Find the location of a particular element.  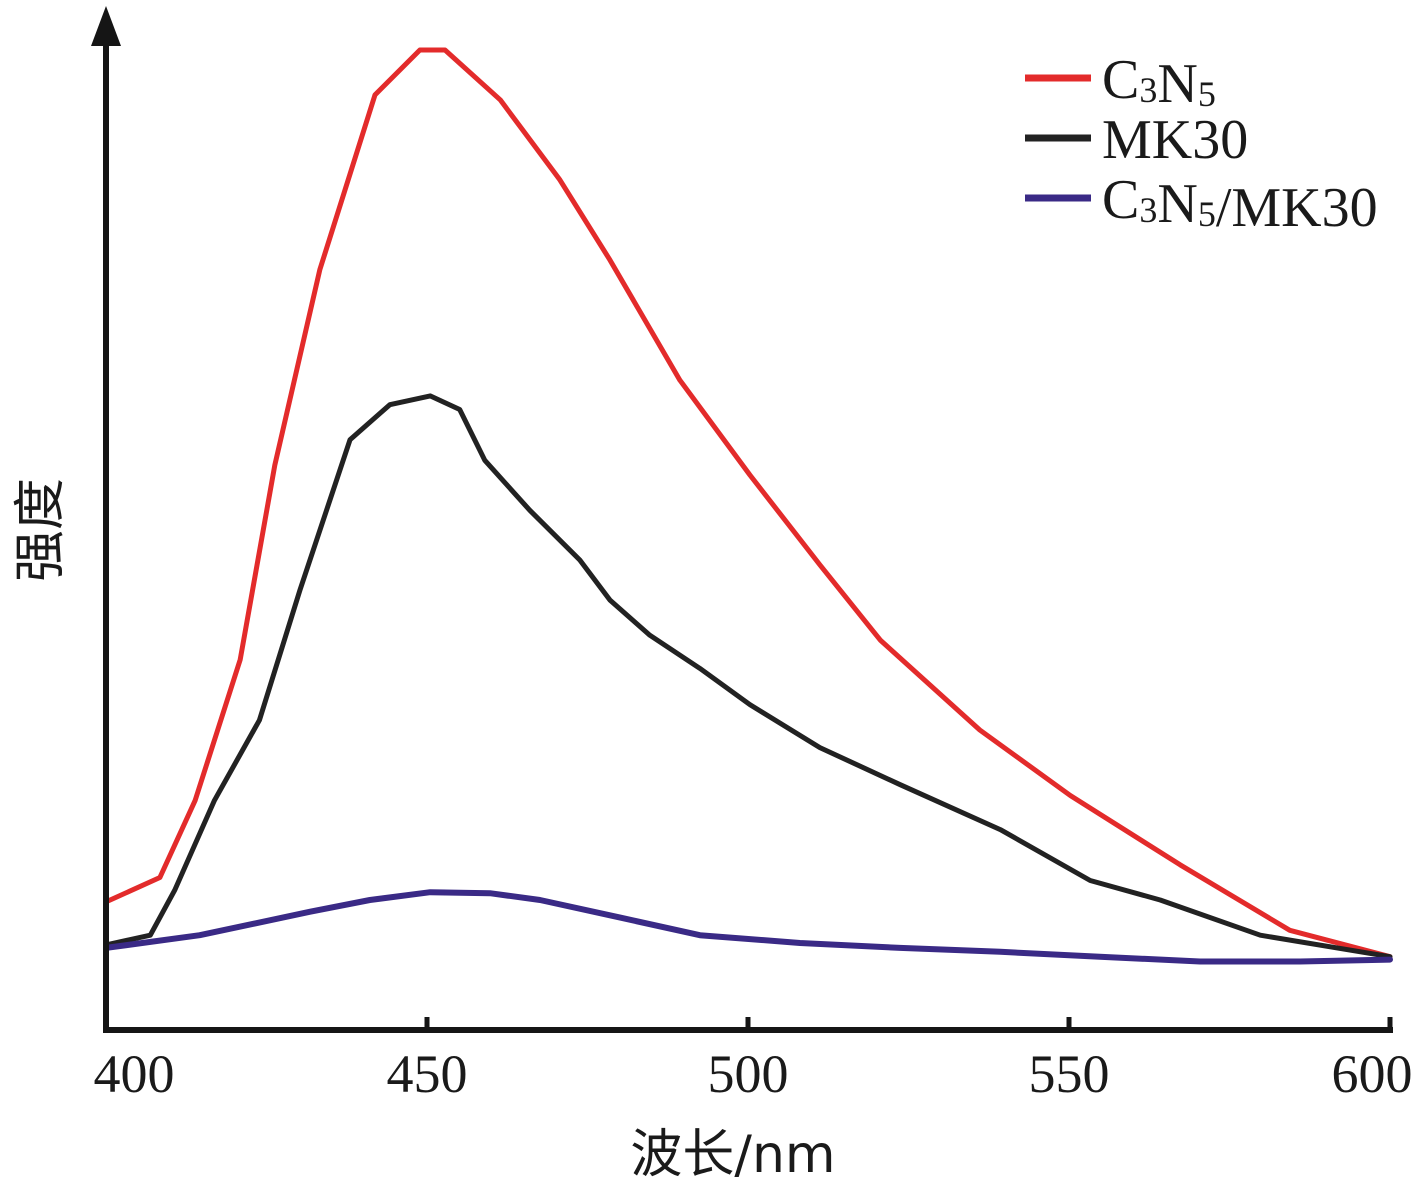

legend-label: MK30 is located at coordinates (1175, 140).